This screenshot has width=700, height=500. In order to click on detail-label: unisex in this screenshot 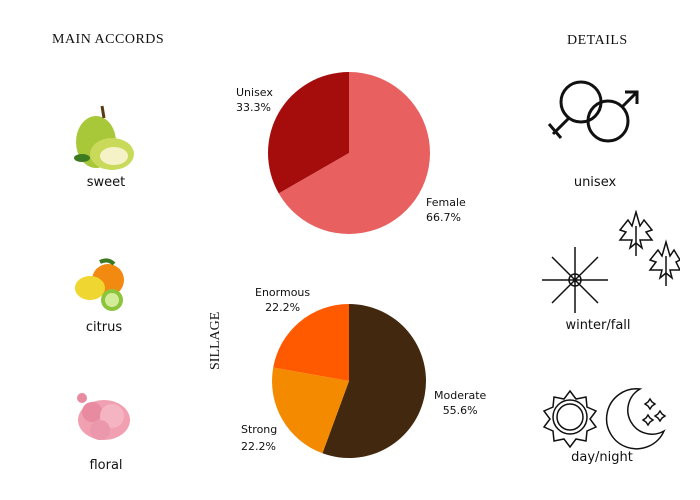, I will do `click(595, 182)`.